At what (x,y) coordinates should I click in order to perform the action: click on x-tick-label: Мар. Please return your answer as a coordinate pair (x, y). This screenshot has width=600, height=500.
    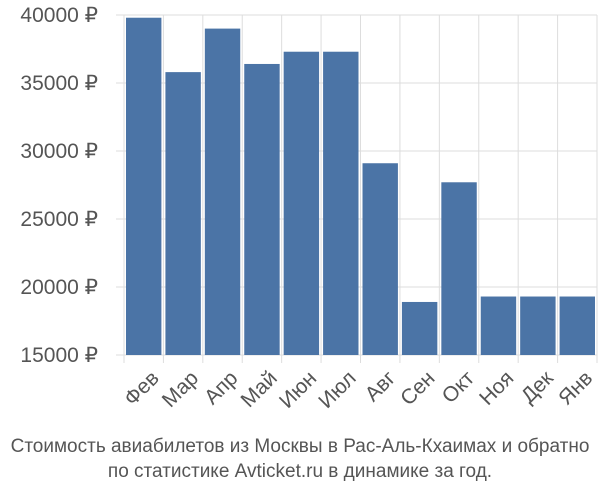
    Looking at the image, I should click on (180, 389).